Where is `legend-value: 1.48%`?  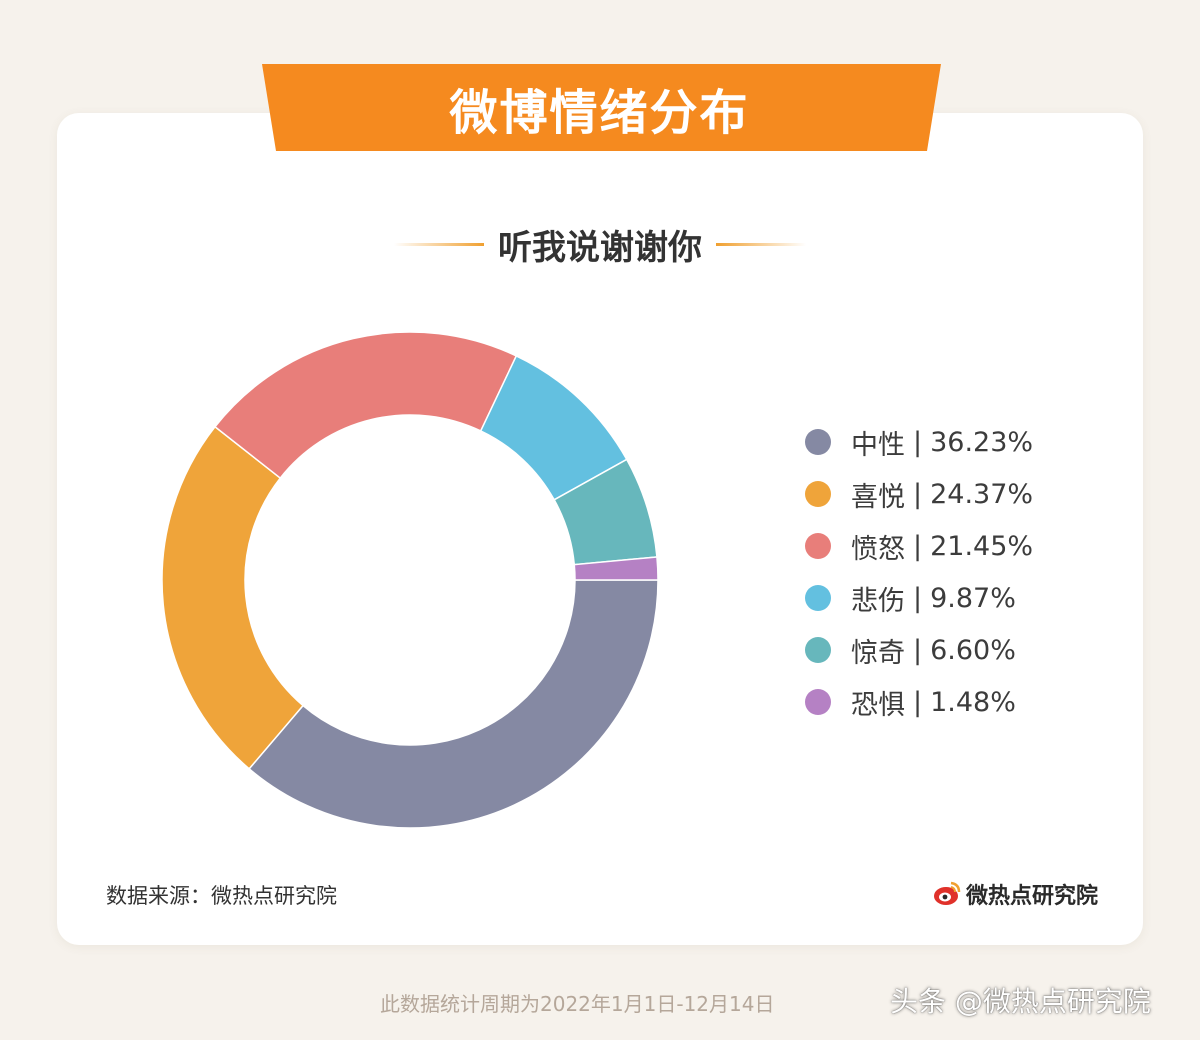
legend-value: 1.48% is located at coordinates (973, 702).